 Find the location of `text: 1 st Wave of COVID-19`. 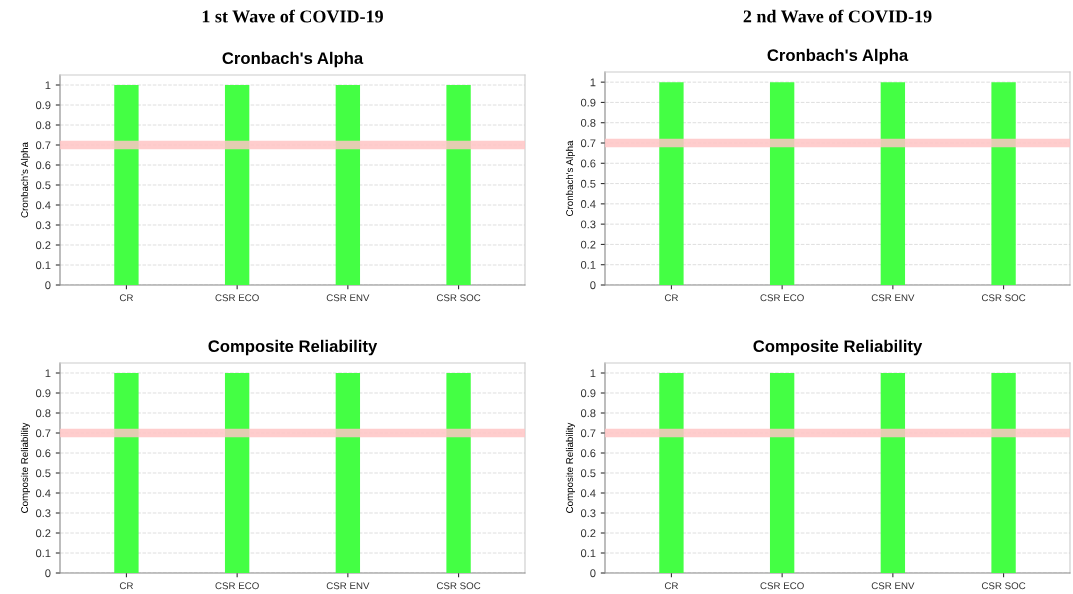

text: 1 st Wave of COVID-19 is located at coordinates (292, 16).